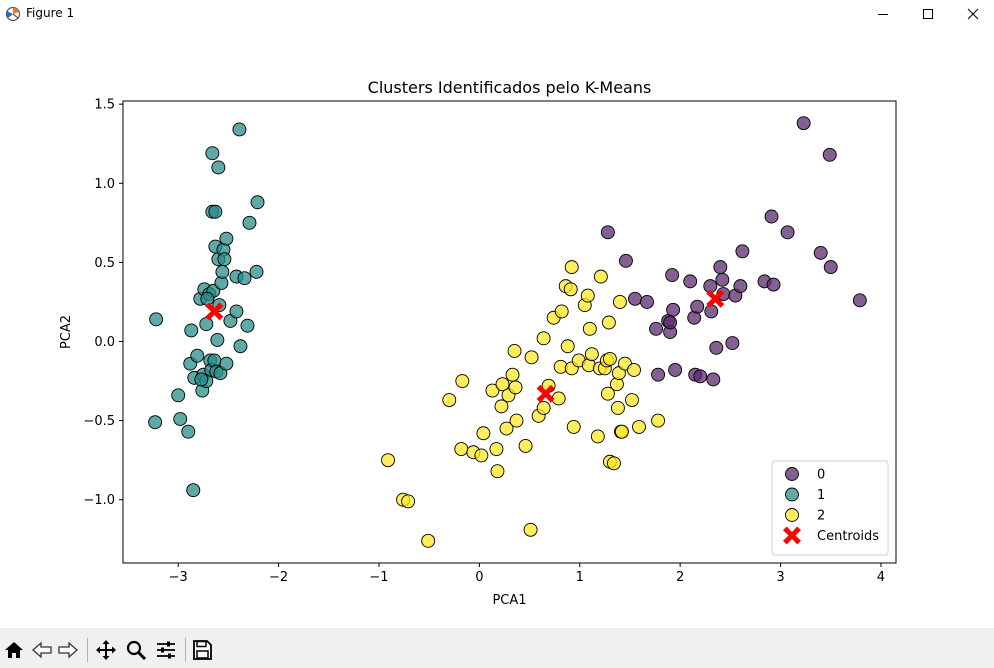 This screenshot has height=668, width=994. What do you see at coordinates (881, 577) in the screenshot?
I see `x-tick-label: 4` at bounding box center [881, 577].